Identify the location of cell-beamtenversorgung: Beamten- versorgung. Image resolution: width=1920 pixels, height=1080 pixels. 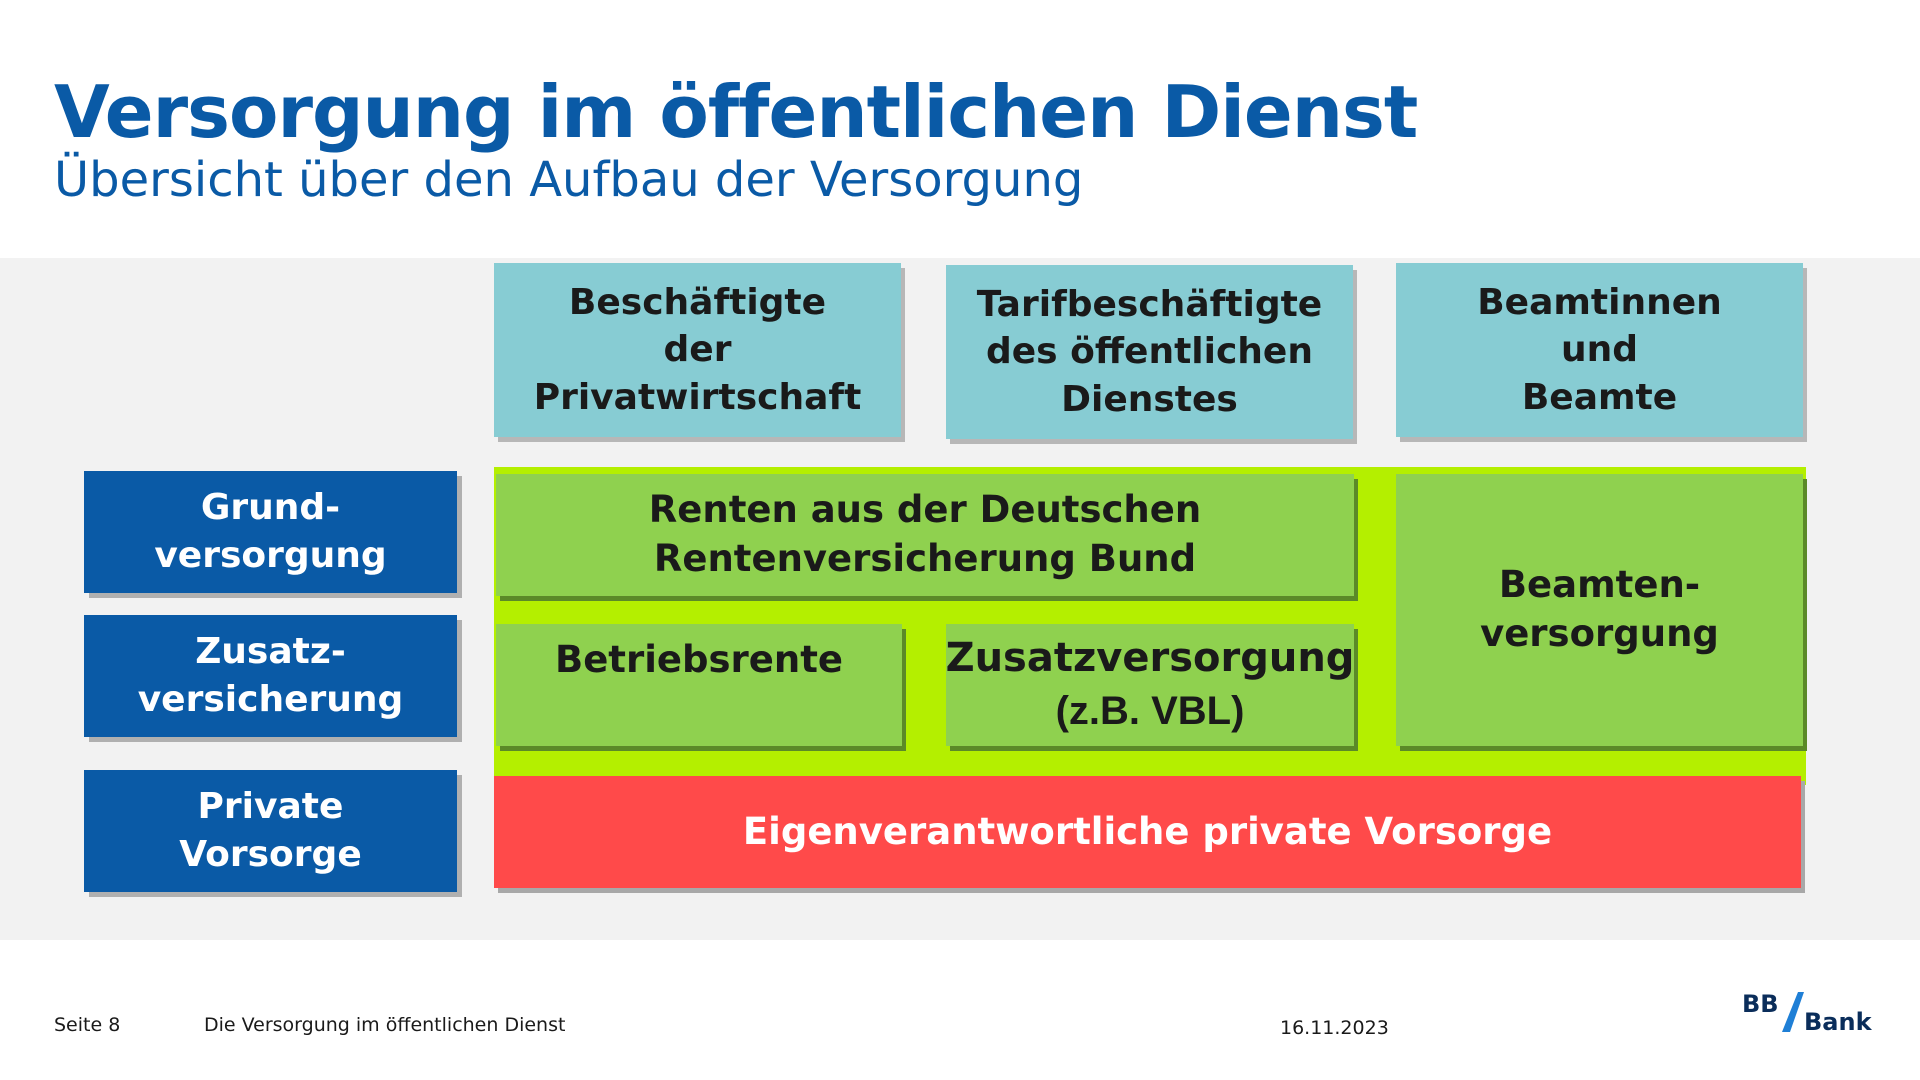
(1599, 610).